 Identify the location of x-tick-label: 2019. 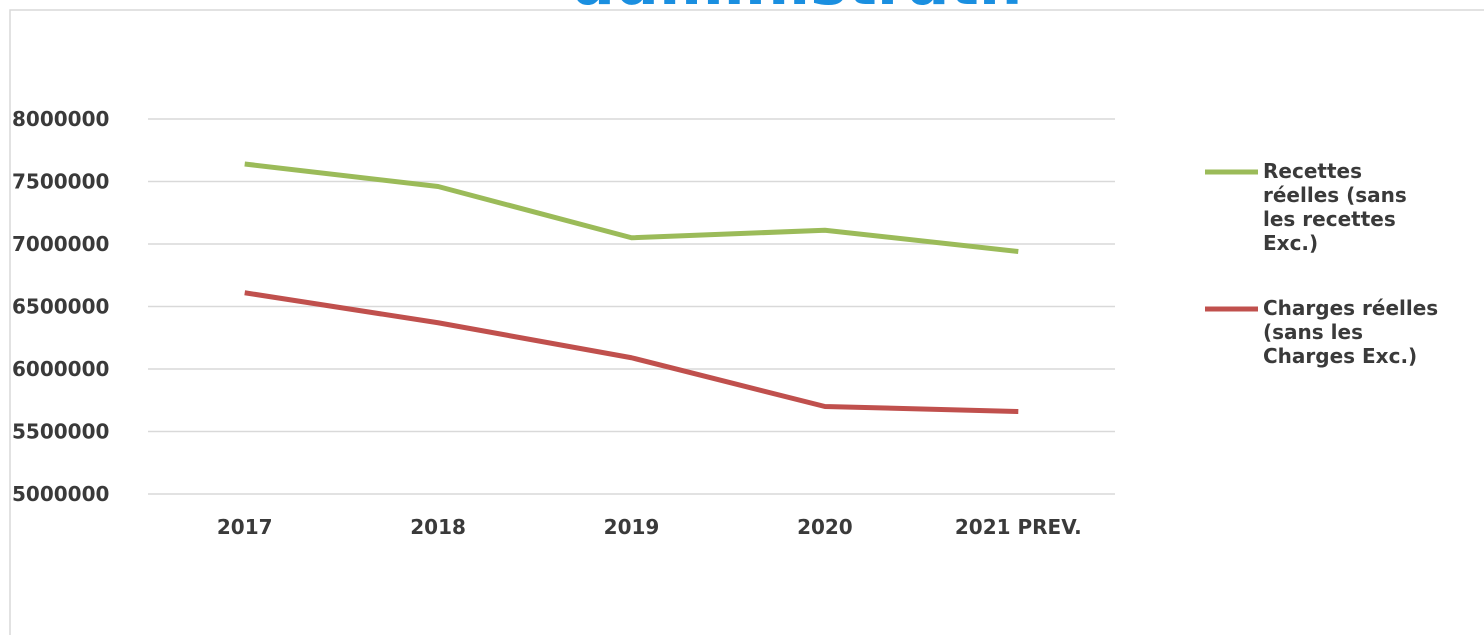
(632, 527).